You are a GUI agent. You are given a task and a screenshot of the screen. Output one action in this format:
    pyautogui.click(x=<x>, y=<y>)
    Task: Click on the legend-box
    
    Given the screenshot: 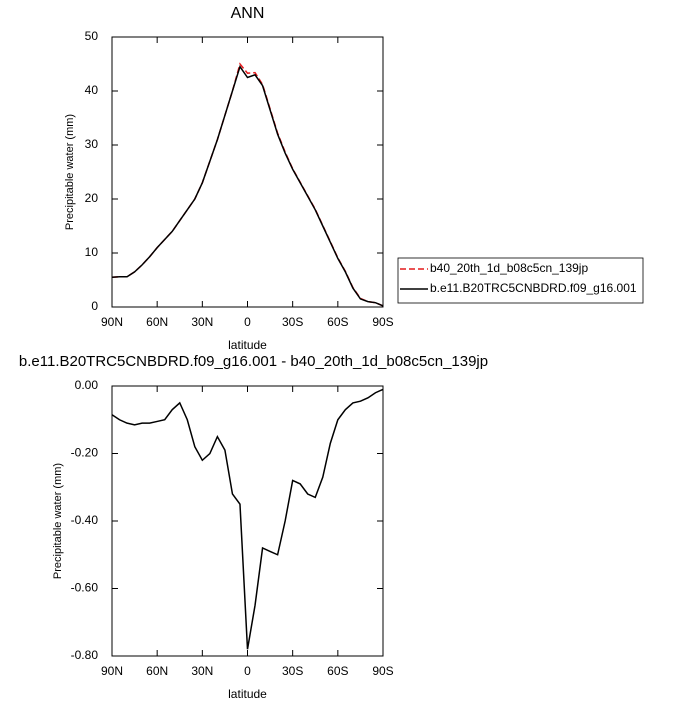 What is the action you would take?
    pyautogui.click(x=520, y=280)
    